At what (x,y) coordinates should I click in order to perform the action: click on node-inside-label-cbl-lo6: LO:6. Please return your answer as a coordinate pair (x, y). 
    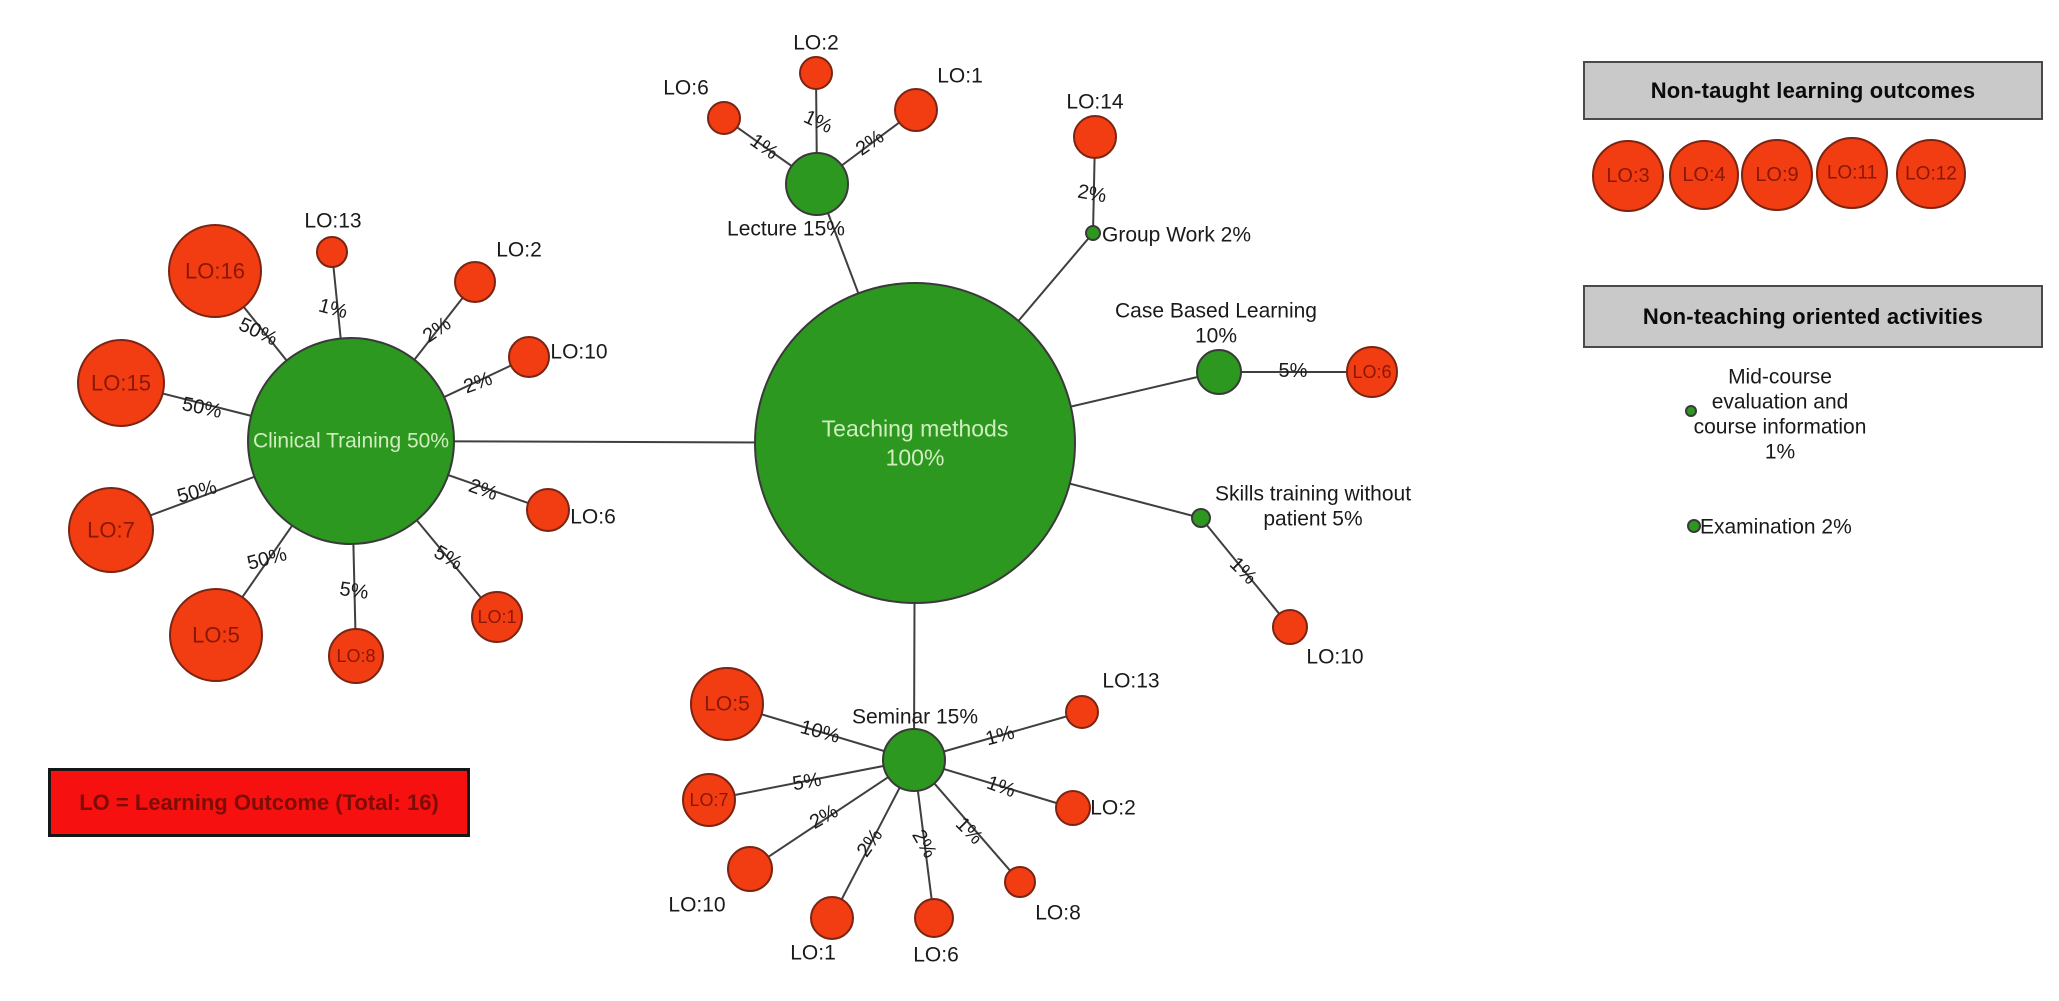
    Looking at the image, I should click on (1371, 372).